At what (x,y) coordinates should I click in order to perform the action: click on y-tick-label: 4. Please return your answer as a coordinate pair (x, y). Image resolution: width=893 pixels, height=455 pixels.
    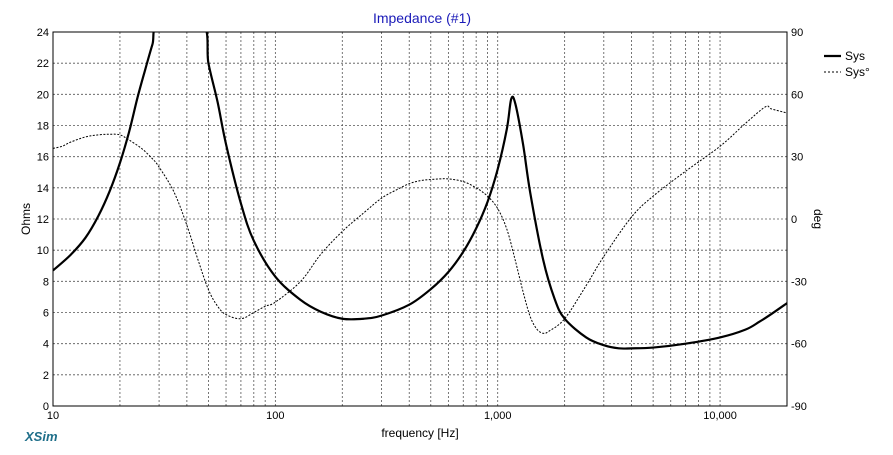
    Looking at the image, I should click on (46, 345).